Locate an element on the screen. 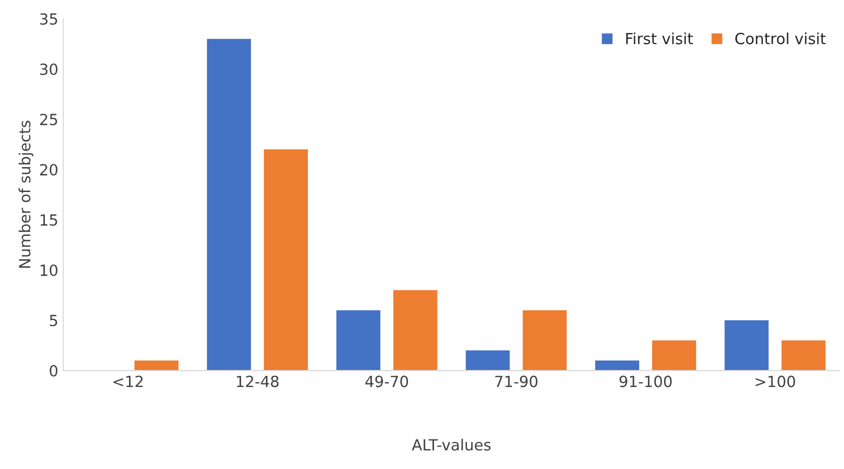  y-tick-label: 10 is located at coordinates (49, 270).